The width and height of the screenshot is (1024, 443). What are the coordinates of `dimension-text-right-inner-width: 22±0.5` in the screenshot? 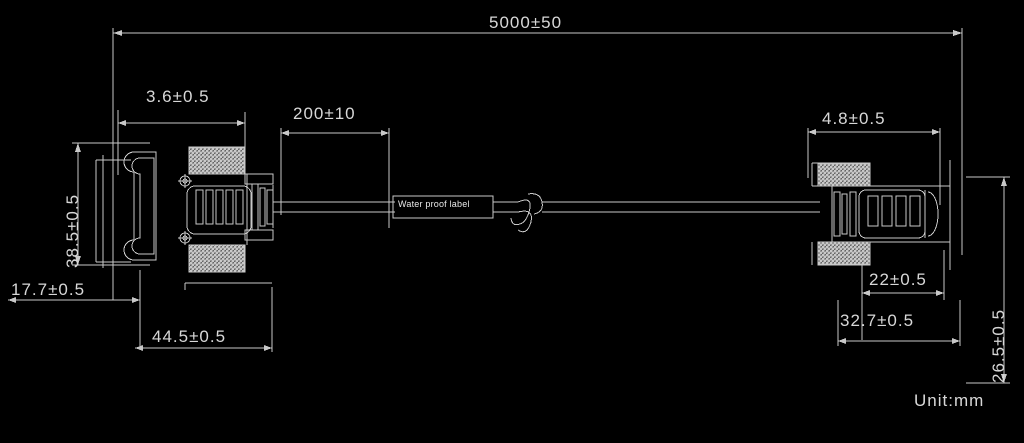 It's located at (898, 279).